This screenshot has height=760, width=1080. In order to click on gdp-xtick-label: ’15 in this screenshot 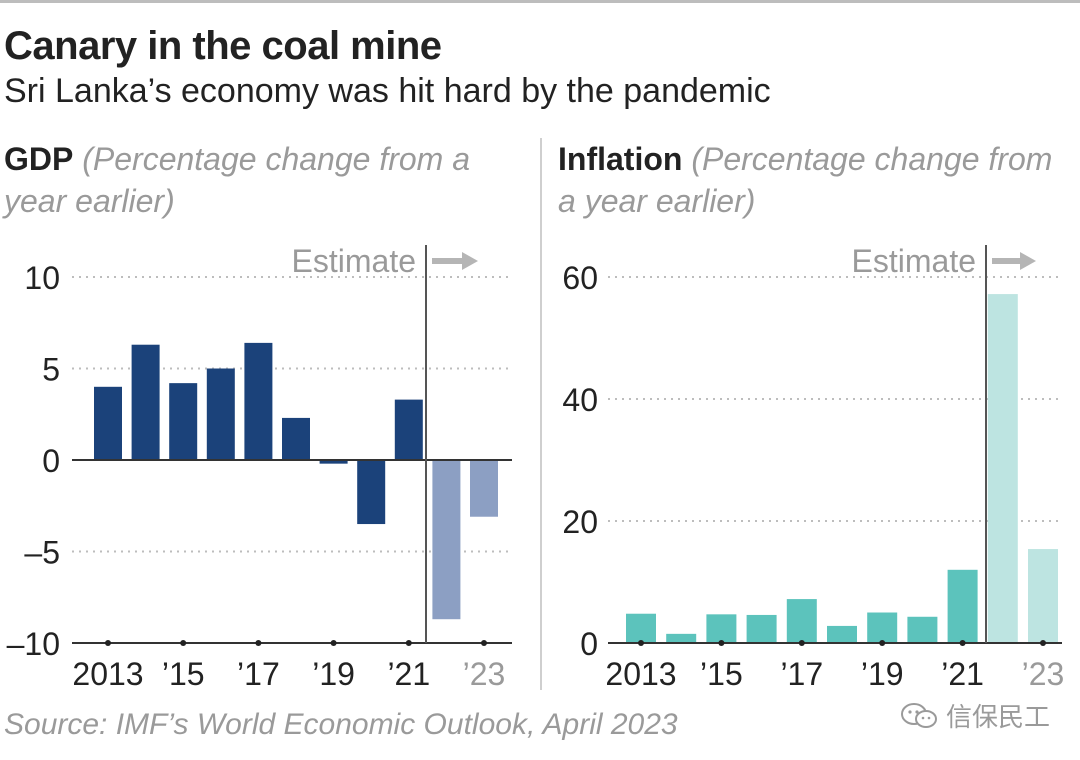, I will do `click(183, 674)`.